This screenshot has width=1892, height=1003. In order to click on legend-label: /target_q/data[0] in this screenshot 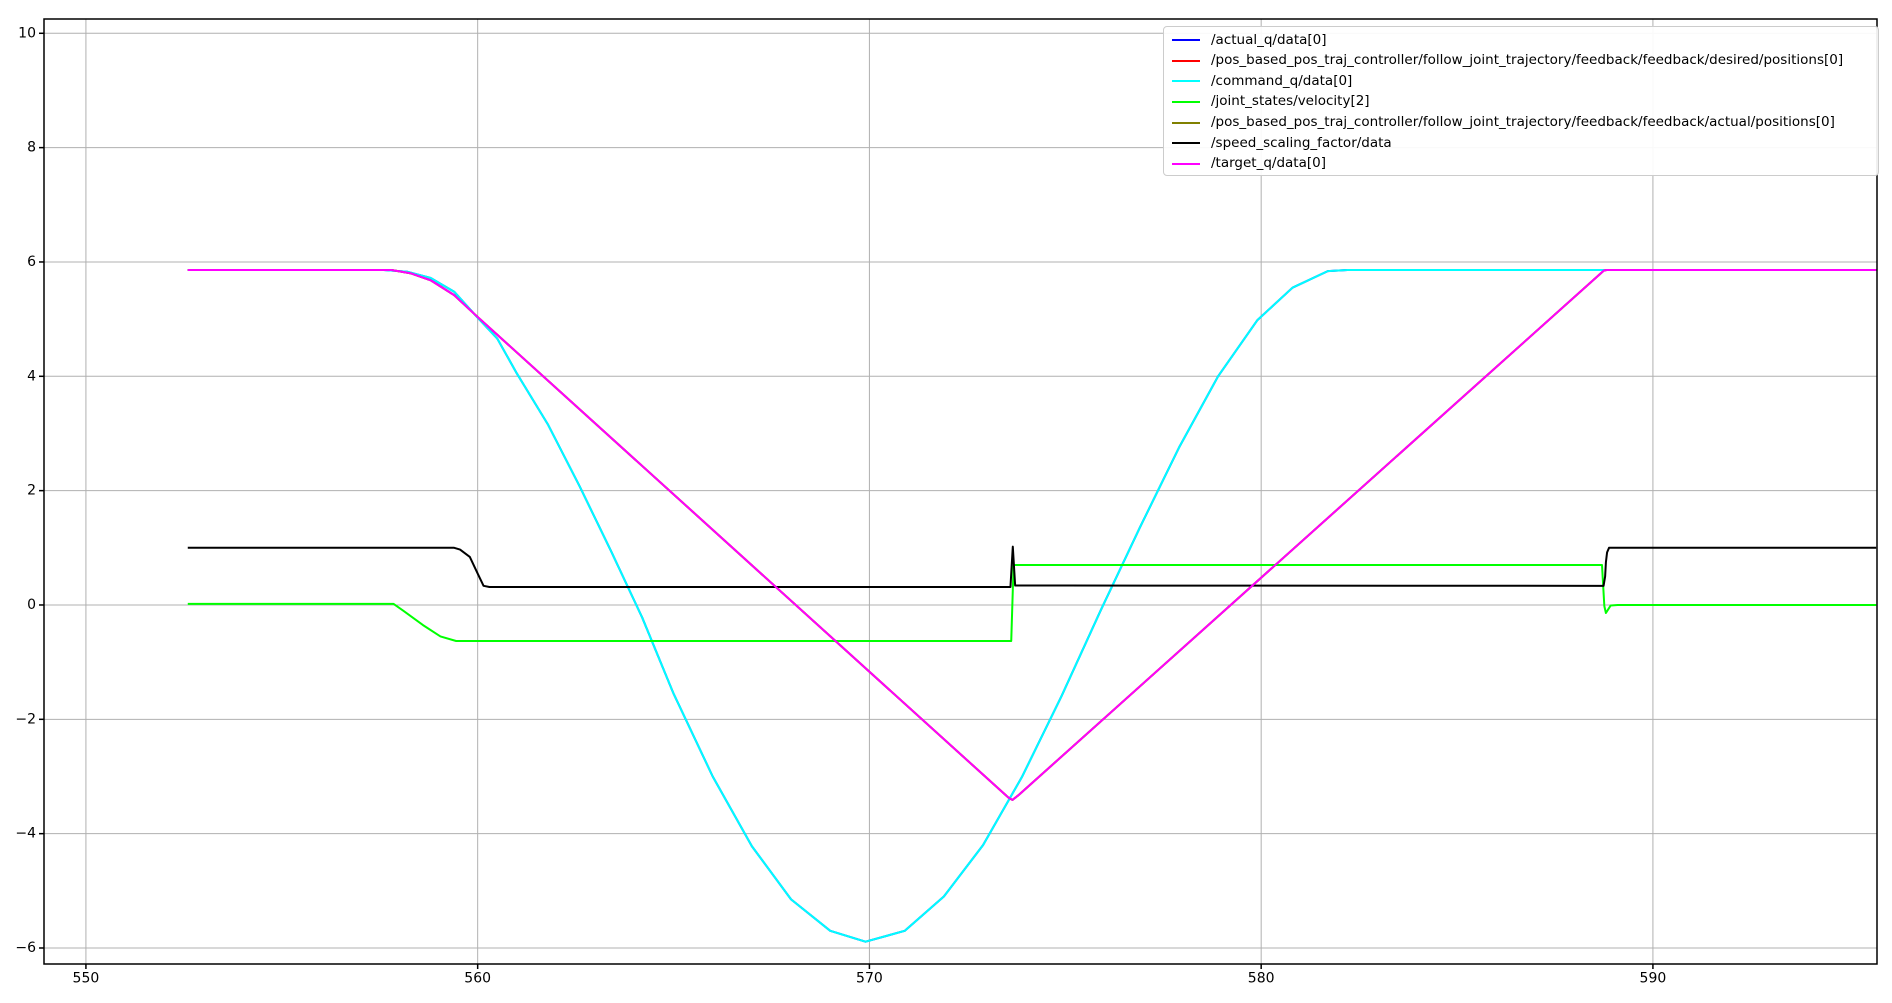, I will do `click(1268, 163)`.